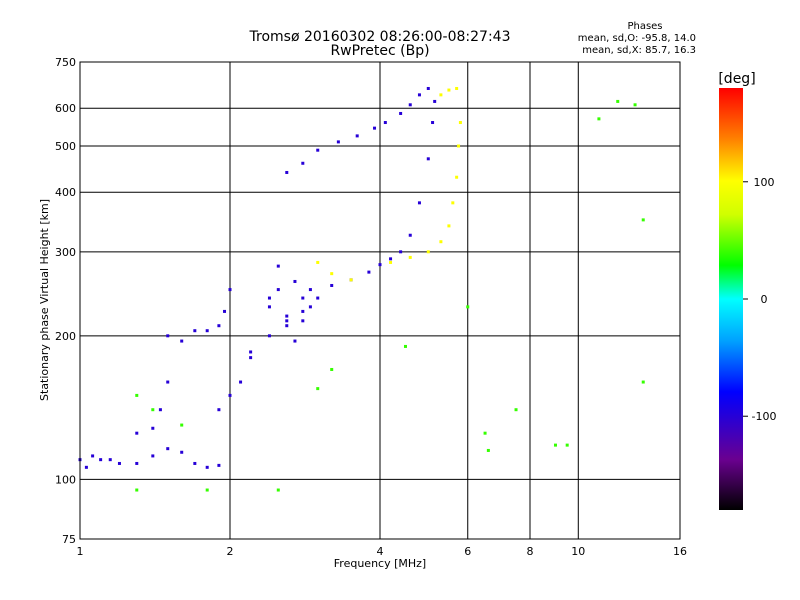 The image size is (800, 600). Describe the element at coordinates (736, 79) in the screenshot. I see `colorbar-label: [deg]` at that location.